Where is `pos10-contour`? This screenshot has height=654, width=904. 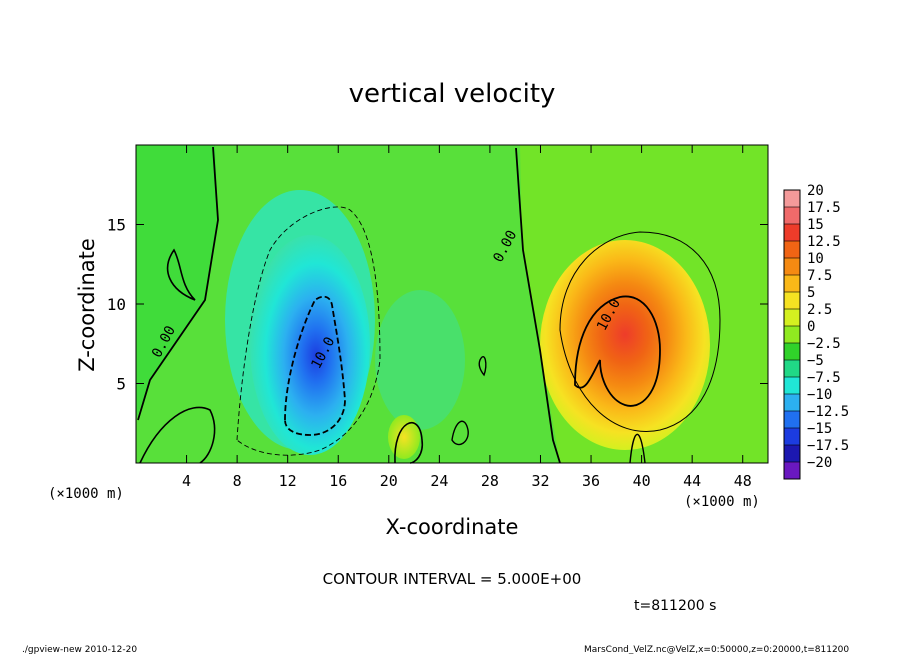 pos10-contour is located at coordinates (617, 351).